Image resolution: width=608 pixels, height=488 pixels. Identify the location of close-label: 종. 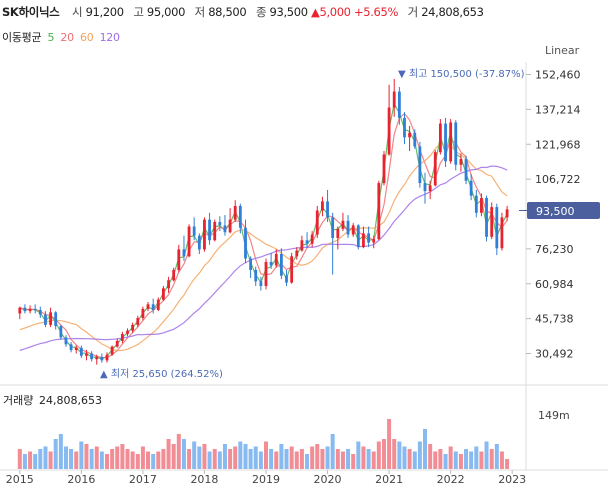
(261, 12).